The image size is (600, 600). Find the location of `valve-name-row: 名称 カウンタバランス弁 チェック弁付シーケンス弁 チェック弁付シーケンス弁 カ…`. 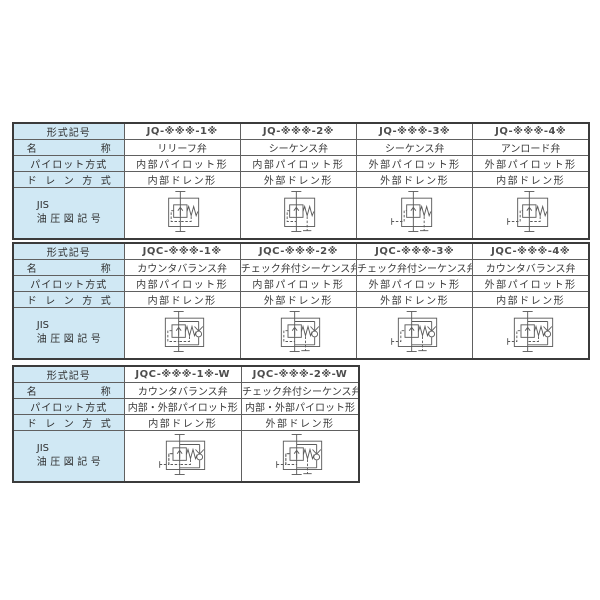

valve-name-row: 名称 カウンタバランス弁 チェック弁付シーケンス弁 チェック弁付シーケンス弁 カ… is located at coordinates (301, 267).